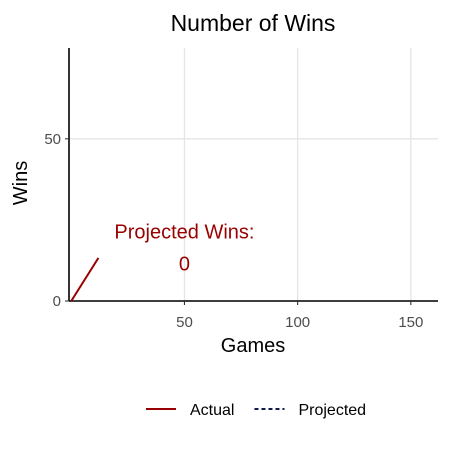  Describe the element at coordinates (212, 410) in the screenshot. I see `legend-label-actual: Actual` at that location.